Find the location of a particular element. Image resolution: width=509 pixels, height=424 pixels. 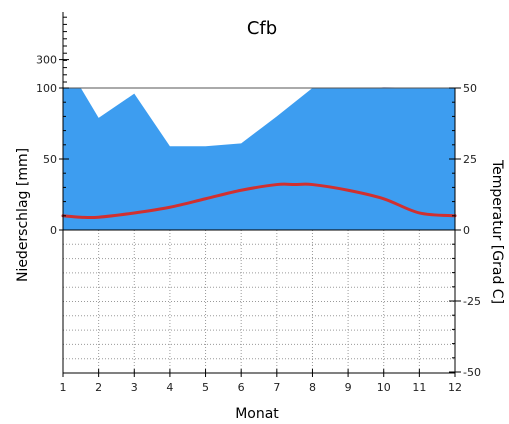

left-tick-label: 300 is located at coordinates (46, 60).